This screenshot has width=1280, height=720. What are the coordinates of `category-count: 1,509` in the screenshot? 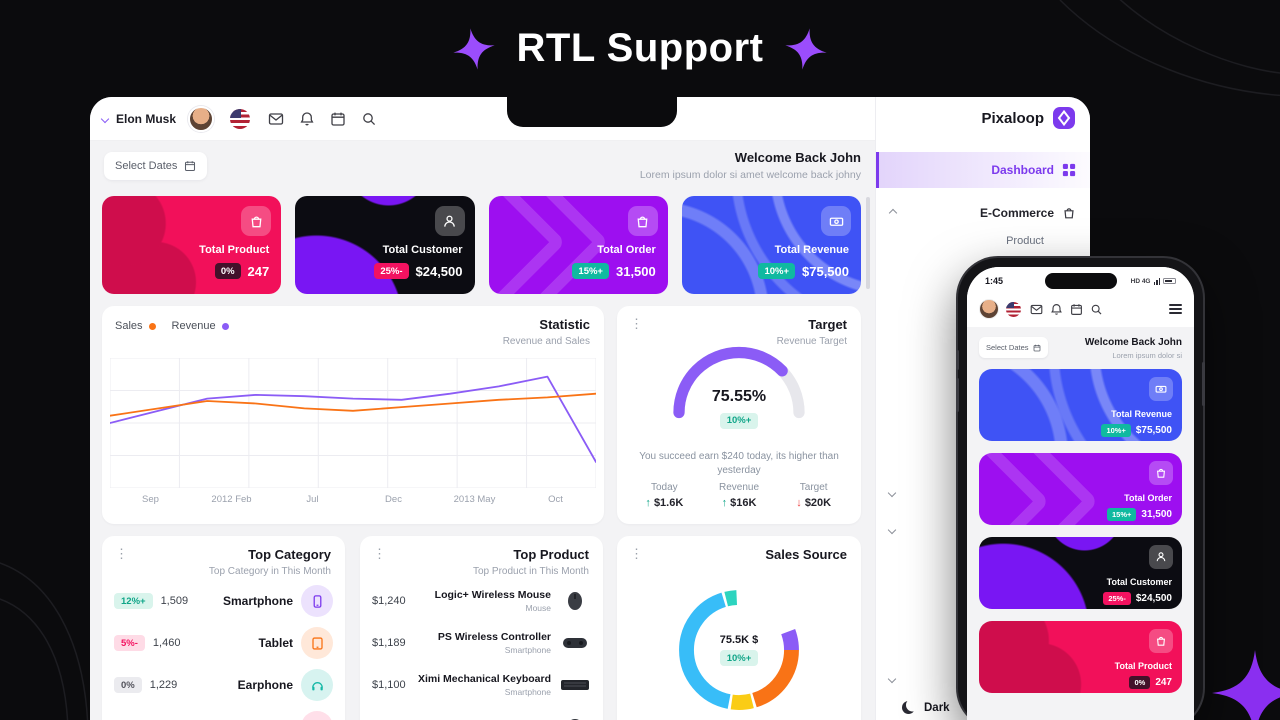 It's located at (174, 601).